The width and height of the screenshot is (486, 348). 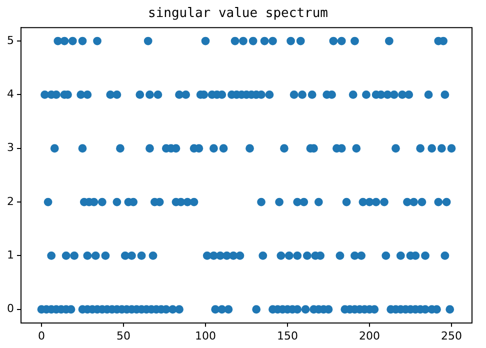 I want to click on y-tick-label: 5, so click(x=10, y=40).